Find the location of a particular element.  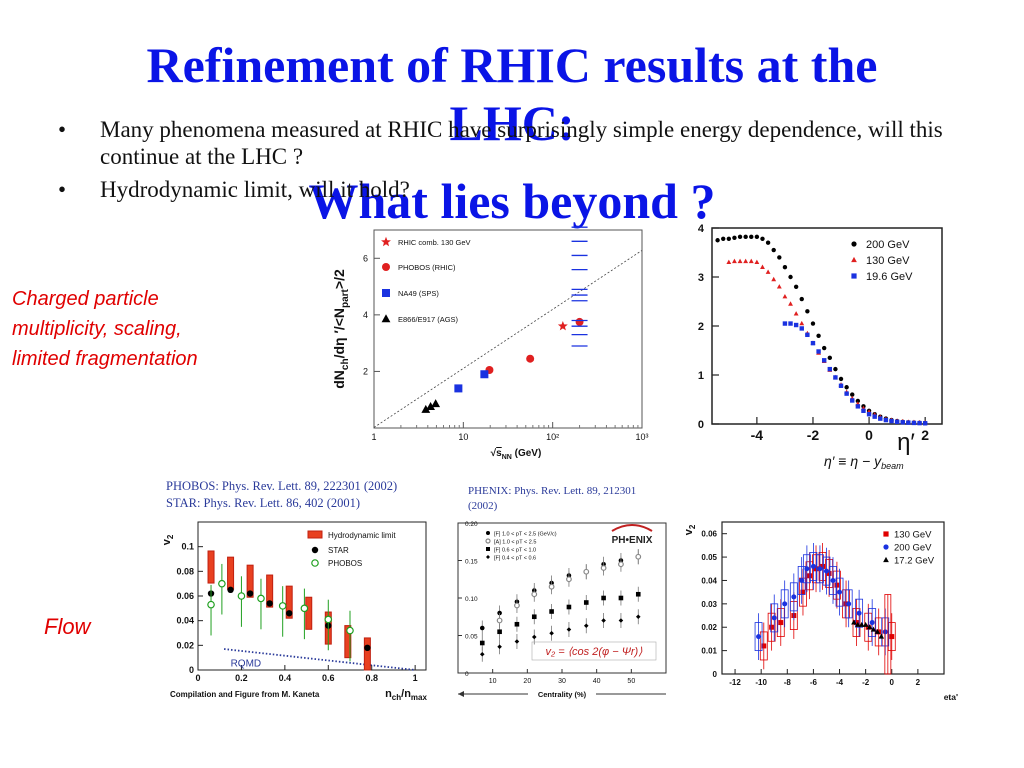

y-tick-label: 0.02 is located at coordinates (709, 627).